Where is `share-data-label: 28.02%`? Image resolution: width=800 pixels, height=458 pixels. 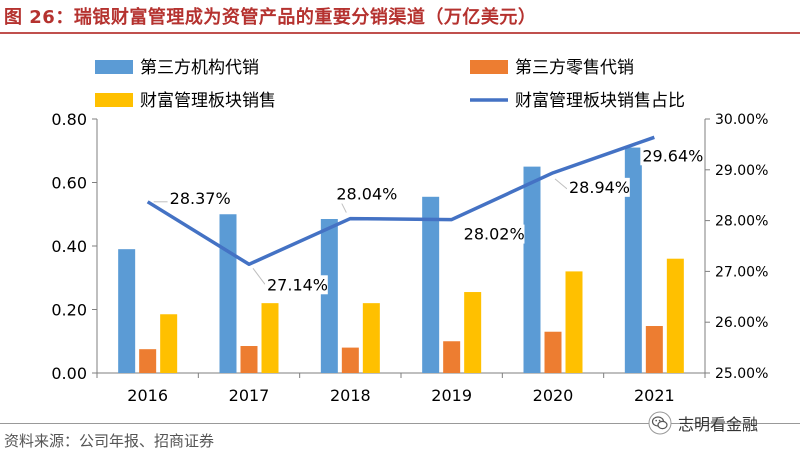 share-data-label: 28.02% is located at coordinates (494, 234).